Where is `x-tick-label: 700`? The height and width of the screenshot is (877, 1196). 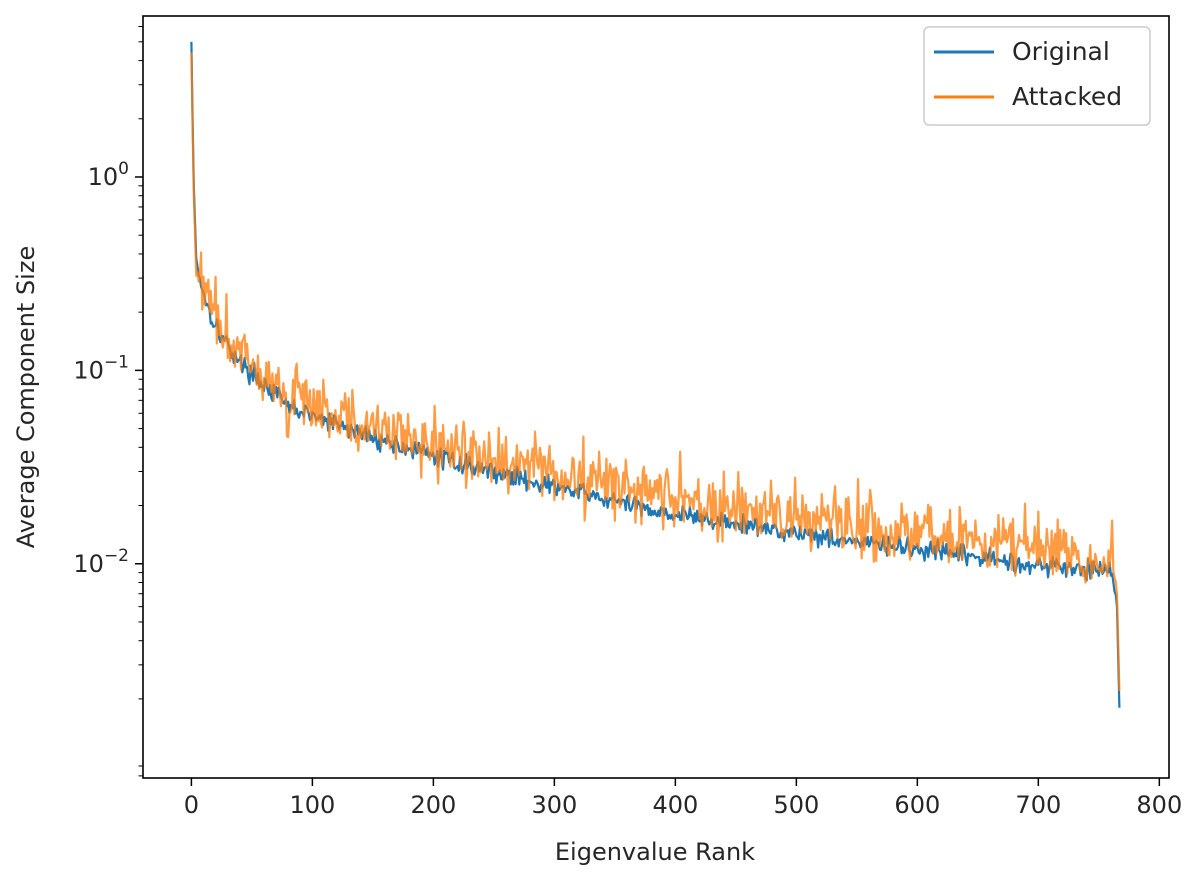 x-tick-label: 700 is located at coordinates (1038, 805).